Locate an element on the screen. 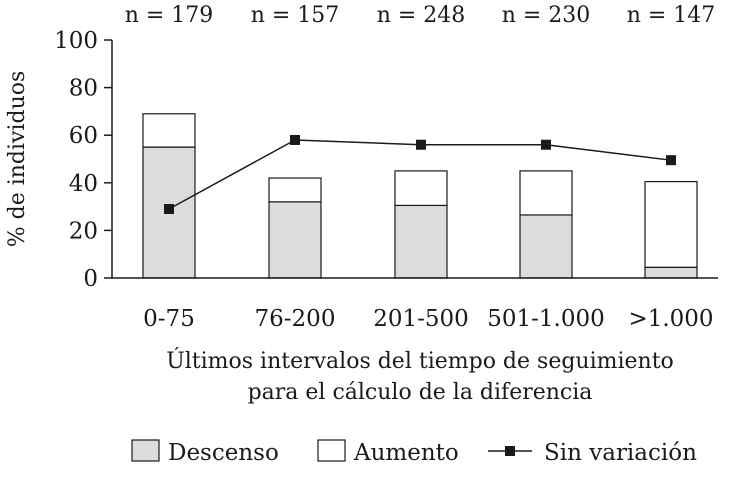  y-tick-label: 60 is located at coordinates (83, 136).